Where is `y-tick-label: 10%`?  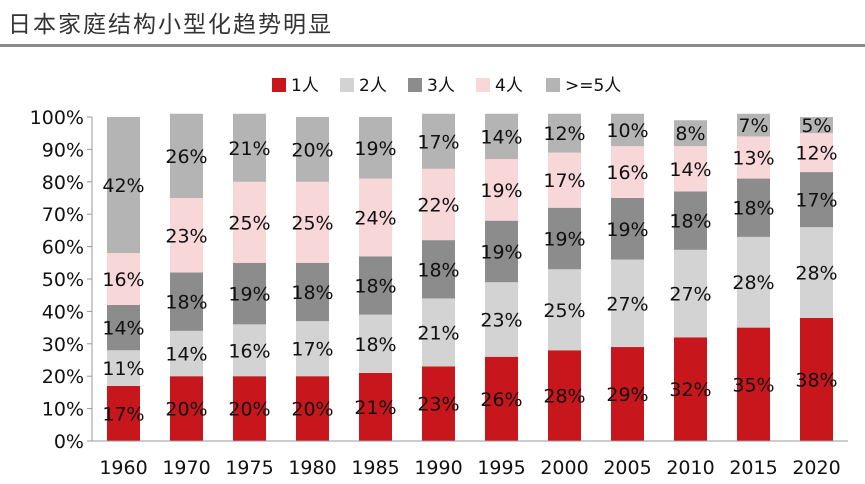 y-tick-label: 10% is located at coordinates (63, 410).